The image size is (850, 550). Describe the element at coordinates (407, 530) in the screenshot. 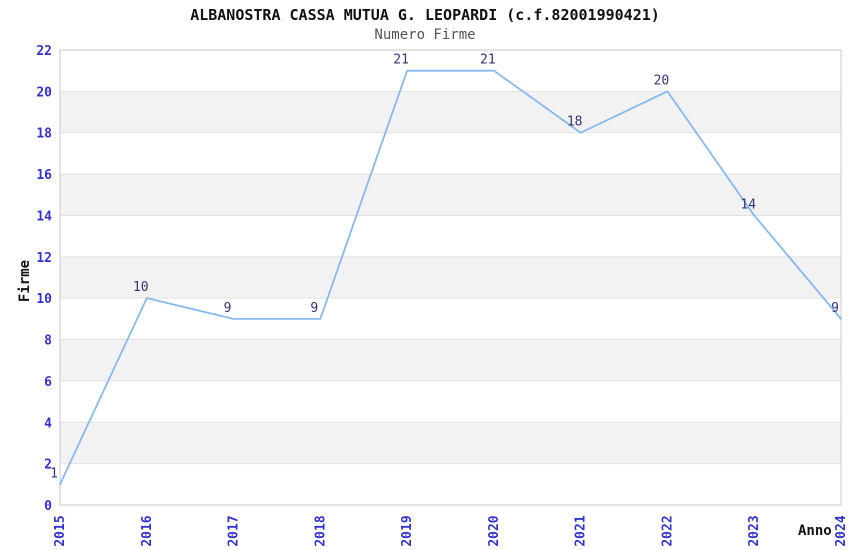

I see `x-tick-label: 2019` at that location.